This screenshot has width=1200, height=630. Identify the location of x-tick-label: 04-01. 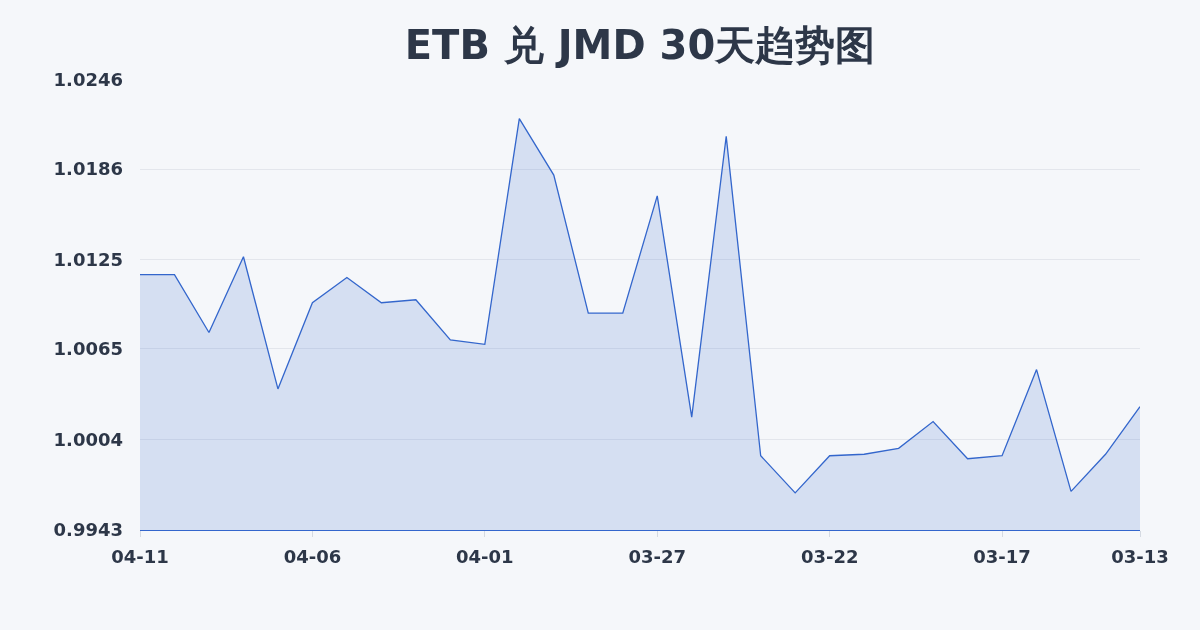
(485, 556).